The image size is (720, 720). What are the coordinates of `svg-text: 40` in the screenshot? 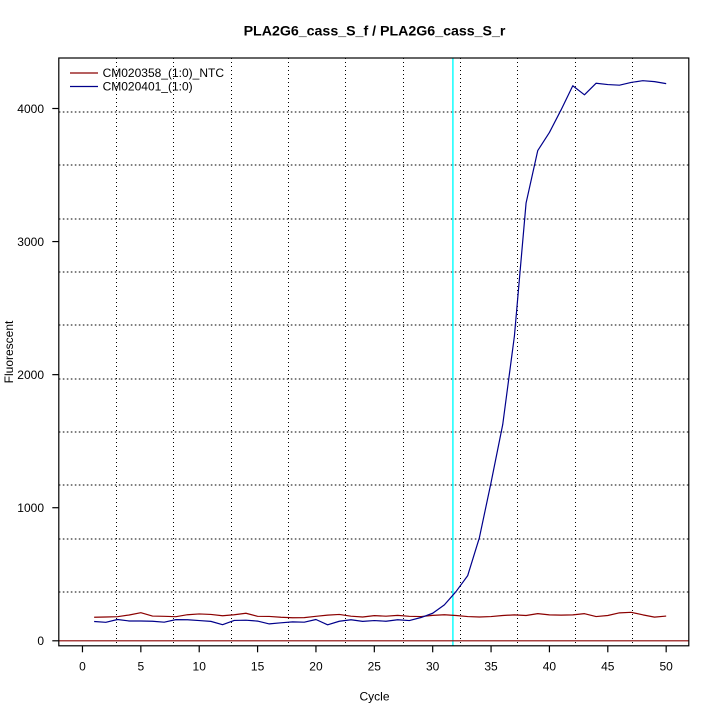 It's located at (550, 667).